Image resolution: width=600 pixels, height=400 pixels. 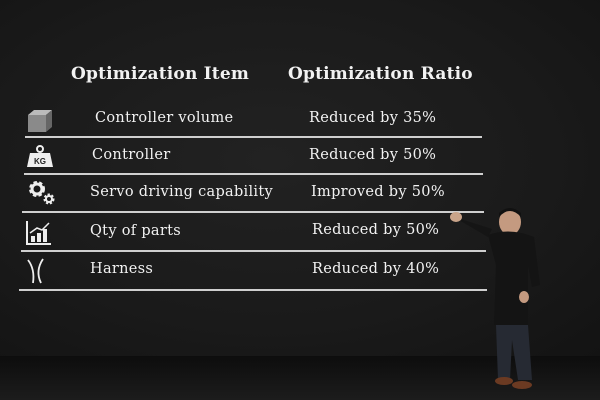 What do you see at coordinates (38, 233) in the screenshot?
I see `bar-chart-icon` at bounding box center [38, 233].